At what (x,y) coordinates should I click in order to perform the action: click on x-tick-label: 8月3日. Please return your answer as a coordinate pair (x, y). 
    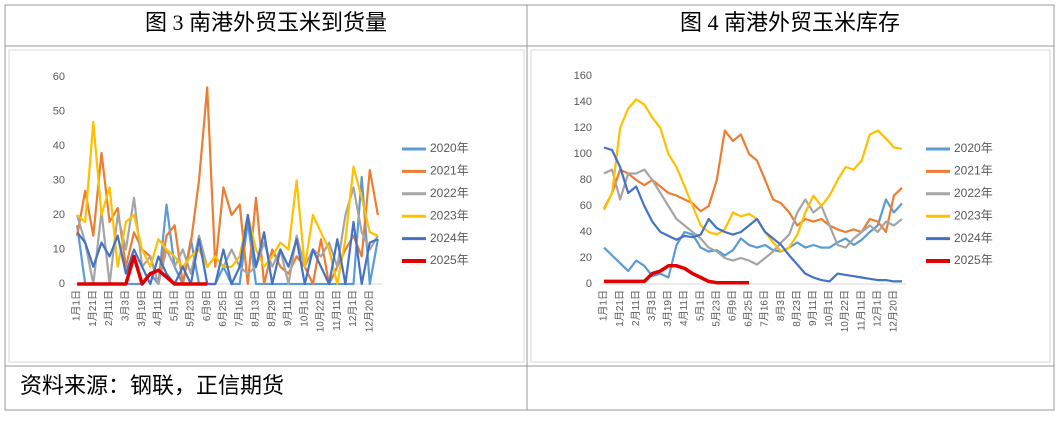
    Looking at the image, I should click on (781, 305).